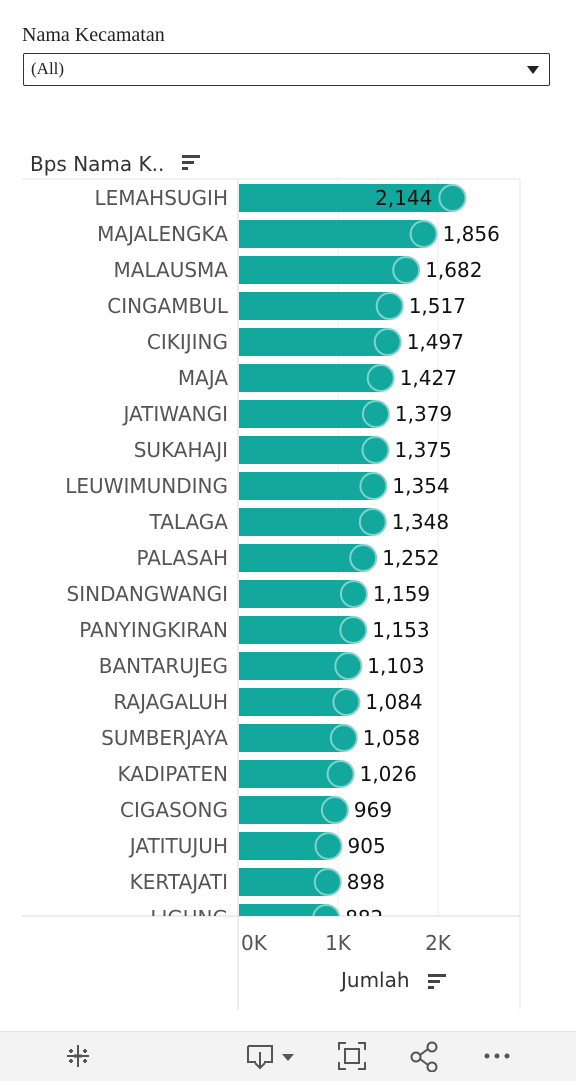  Describe the element at coordinates (367, 846) in the screenshot. I see `value-label: 905` at that location.